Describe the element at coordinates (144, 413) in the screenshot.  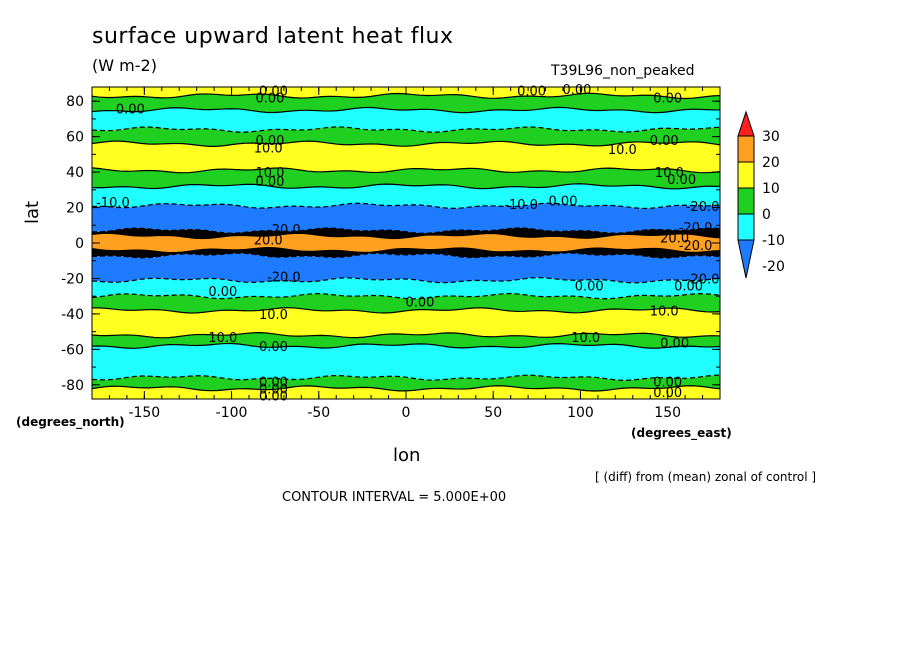
I see `x-tick-label-0: -150` at that location.